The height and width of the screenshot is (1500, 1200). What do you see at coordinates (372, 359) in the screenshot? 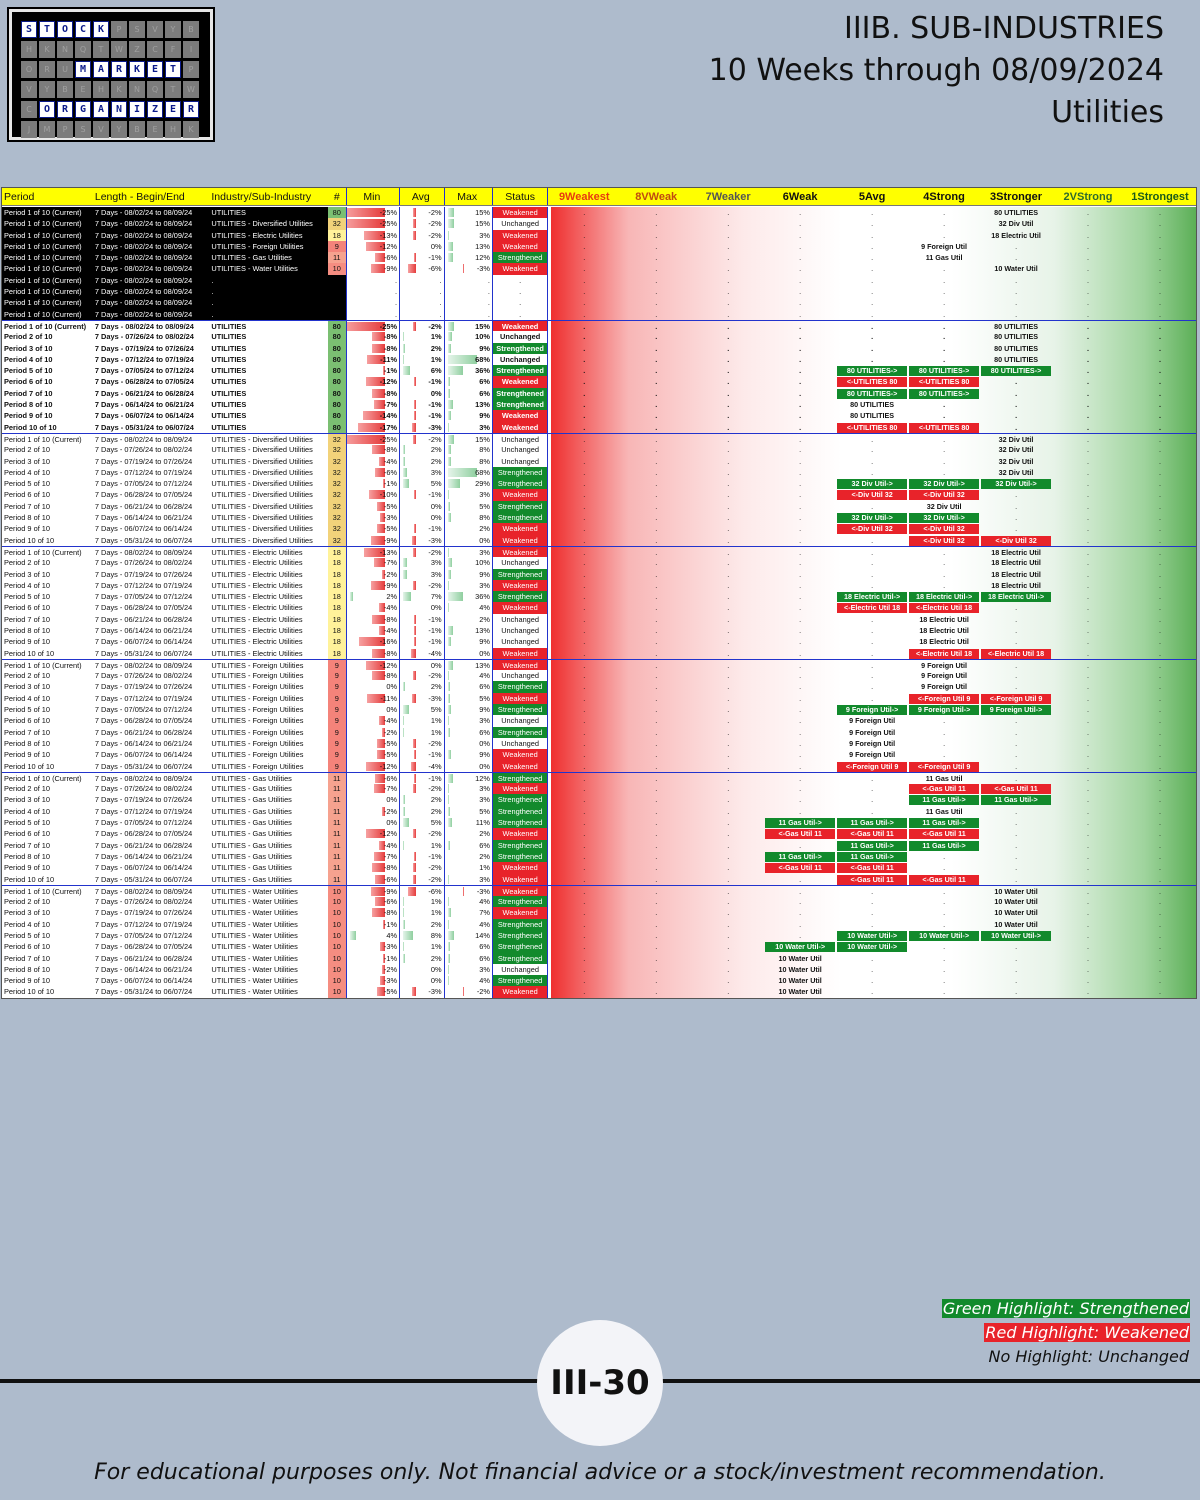
I see `min-cell: -11%` at bounding box center [372, 359].